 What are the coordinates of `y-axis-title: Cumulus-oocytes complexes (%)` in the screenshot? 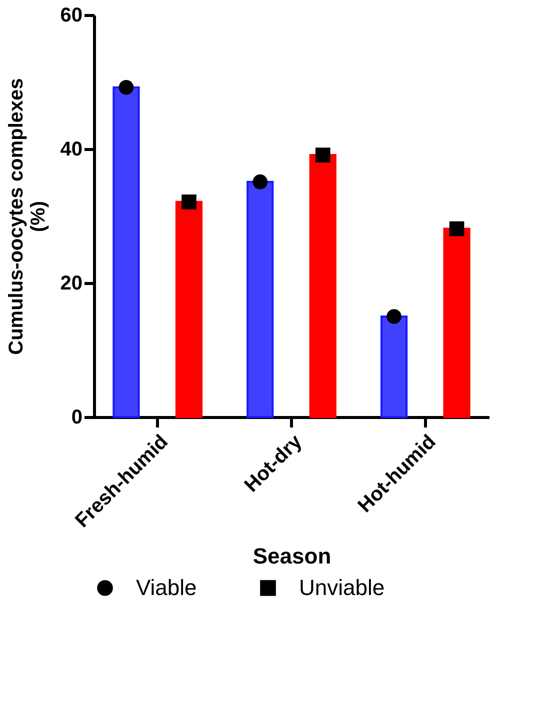 It's located at (27, 216).